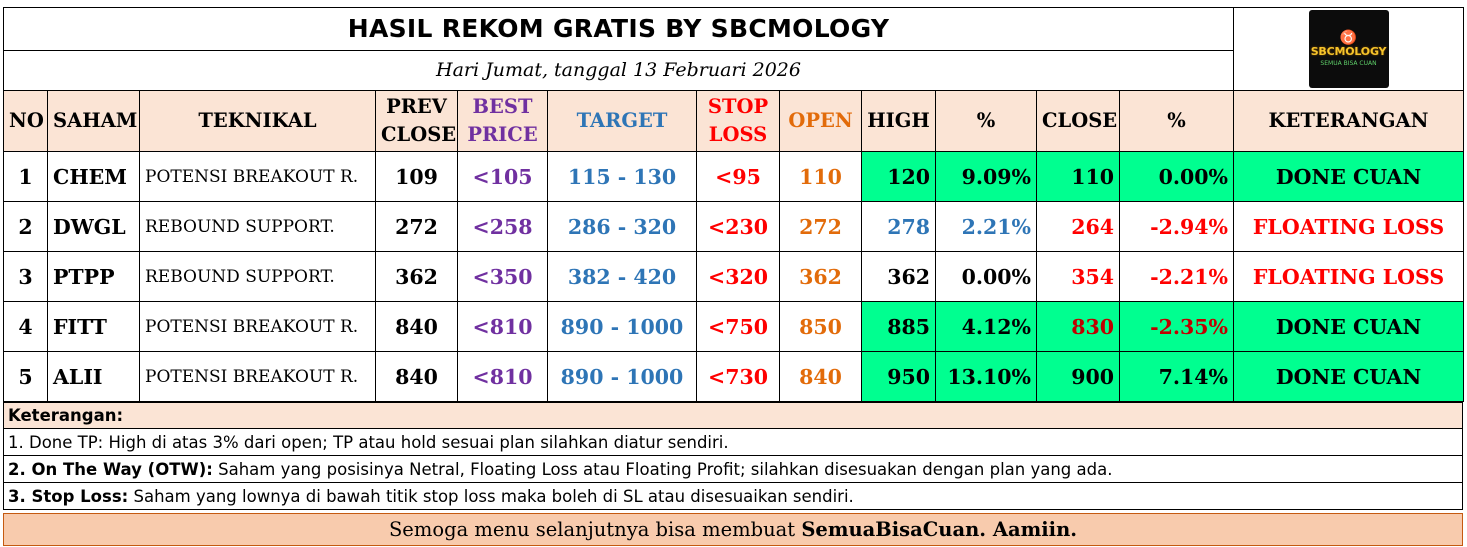  What do you see at coordinates (416, 226) in the screenshot?
I see `cell-prev-close: 272` at bounding box center [416, 226].